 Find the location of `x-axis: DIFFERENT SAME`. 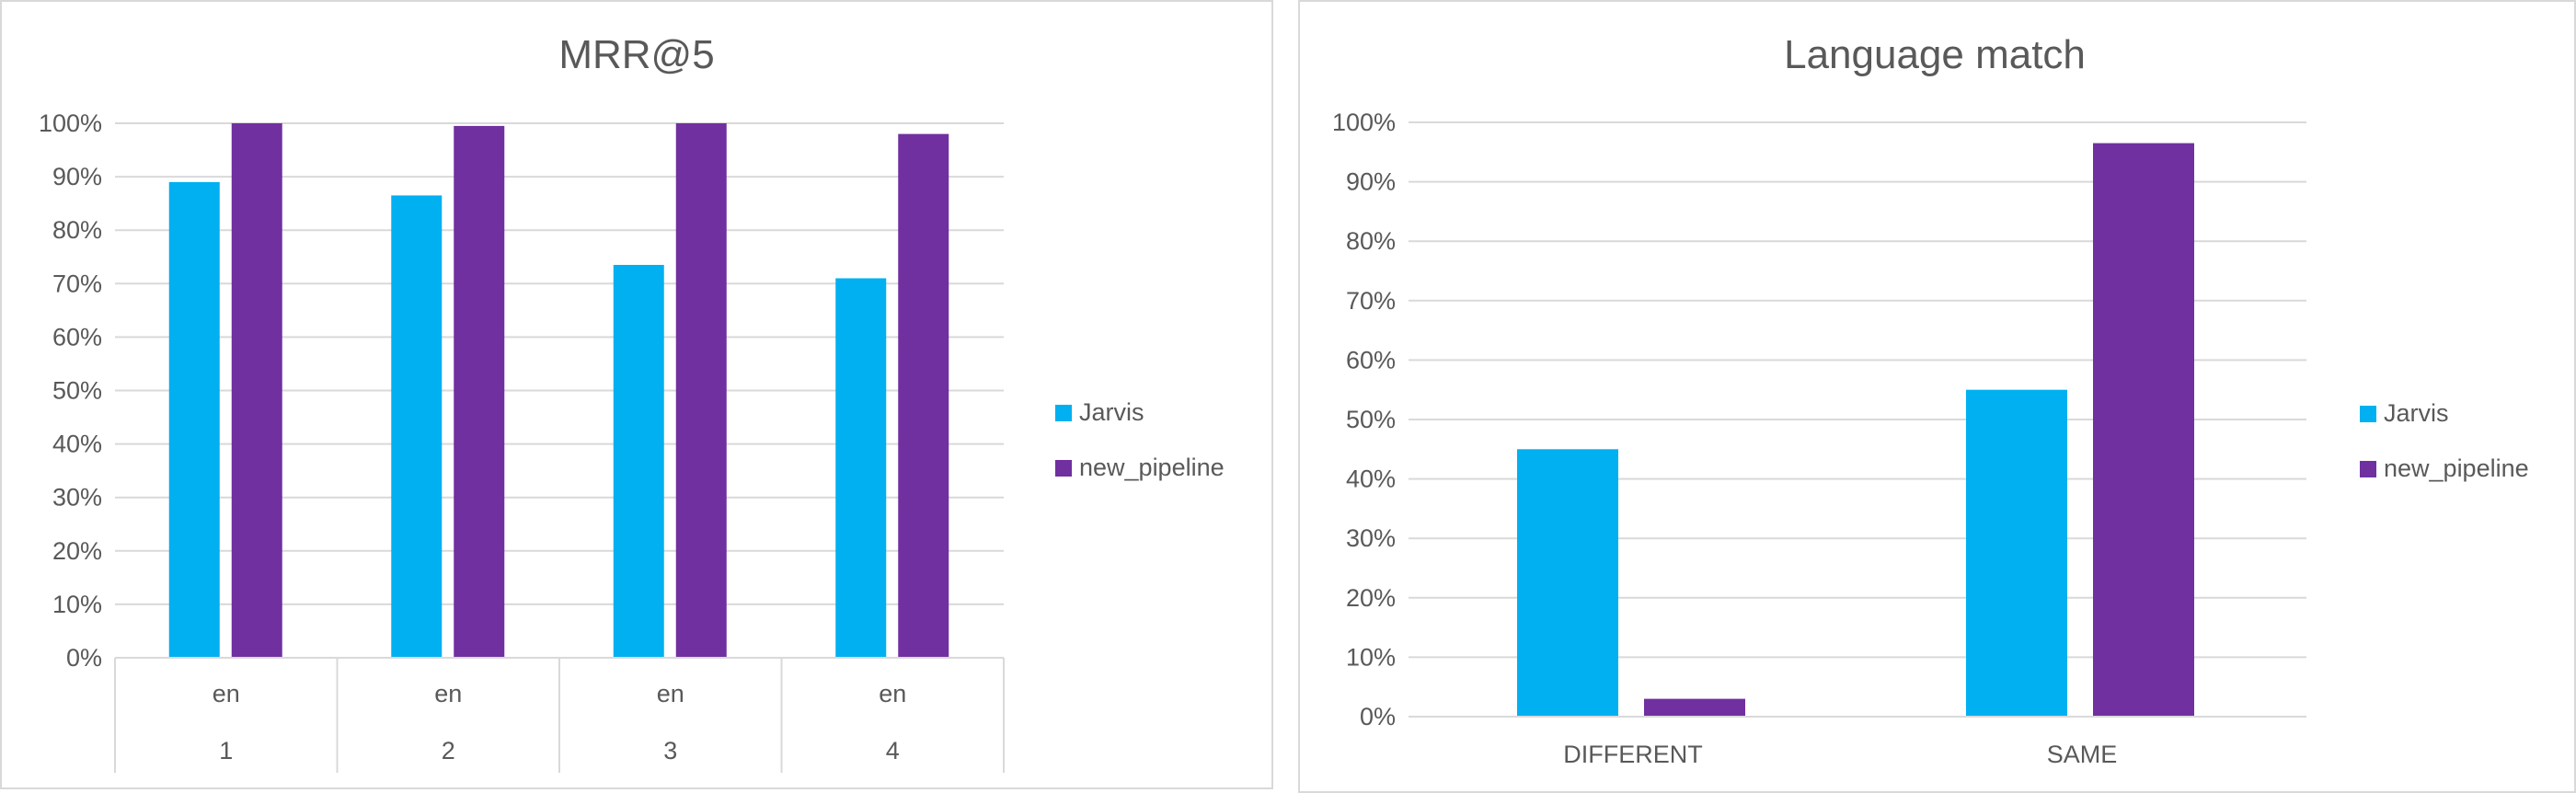

x-axis: DIFFERENT SAME is located at coordinates (1857, 742).